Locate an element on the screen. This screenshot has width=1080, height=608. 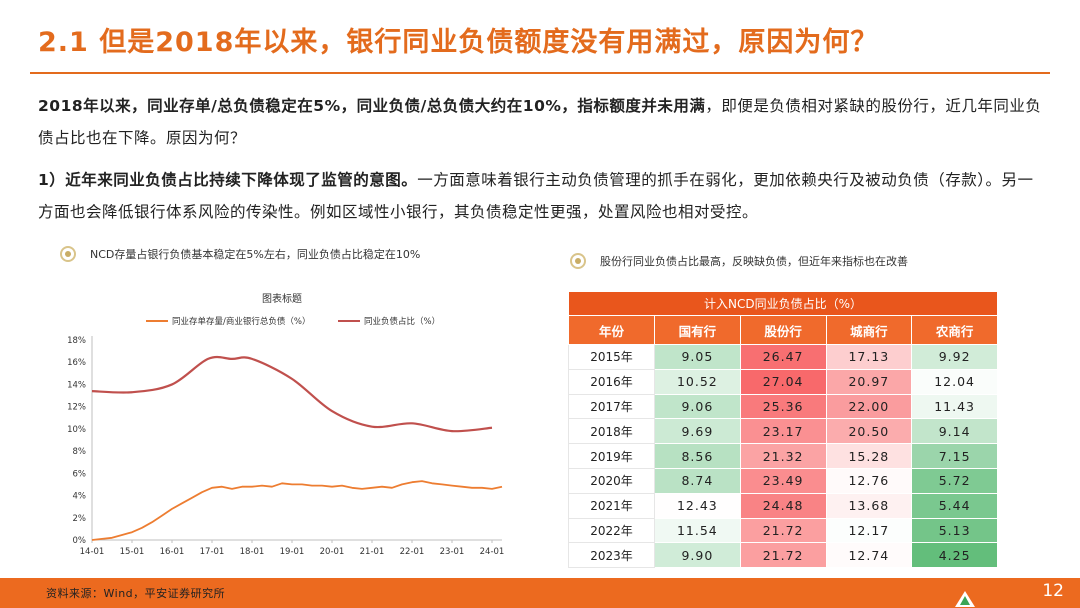
table-row: 2022年 11.54 21.72 12.17 5.13 is located at coordinates (783, 530).